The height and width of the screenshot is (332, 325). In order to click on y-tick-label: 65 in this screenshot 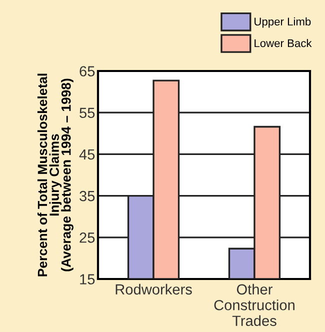, I will do `click(87, 71)`.